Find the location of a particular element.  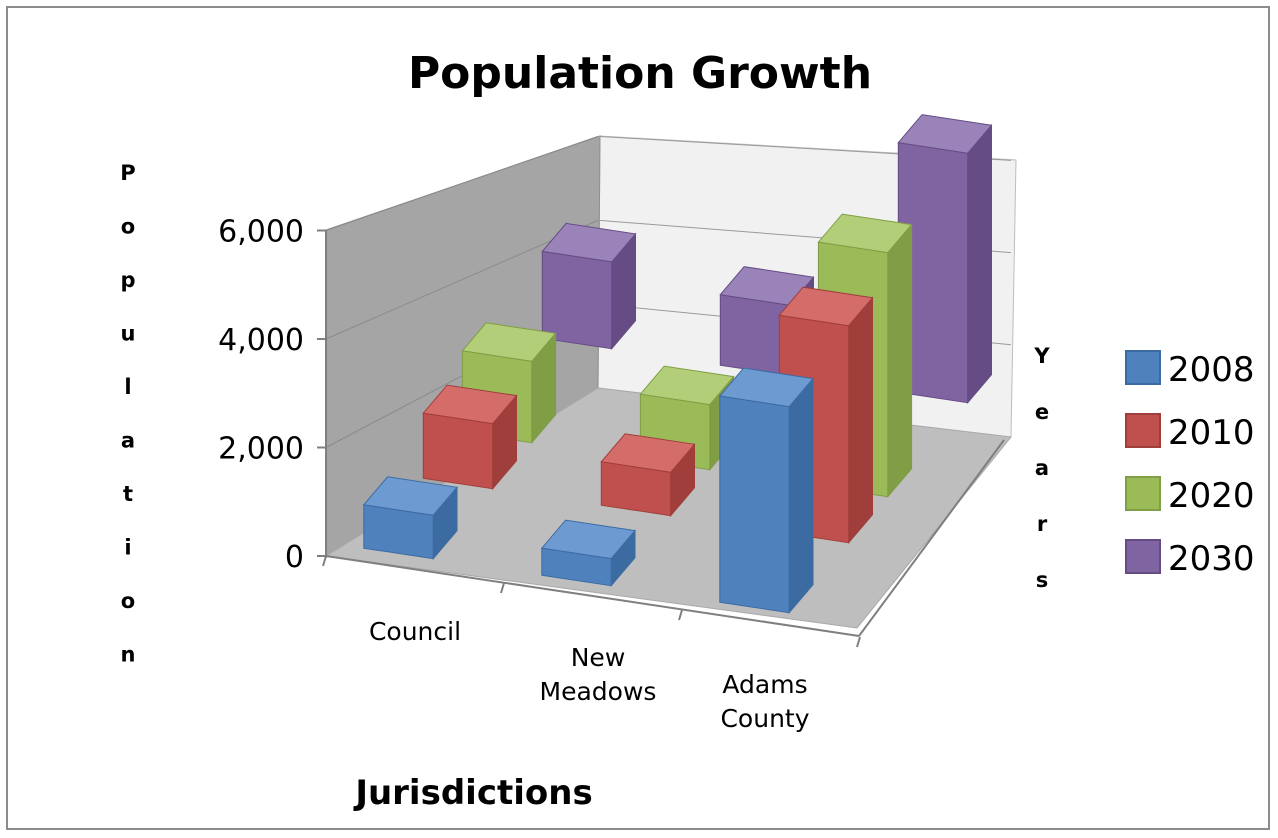

y-tick-label: 2,000 is located at coordinates (261, 449).